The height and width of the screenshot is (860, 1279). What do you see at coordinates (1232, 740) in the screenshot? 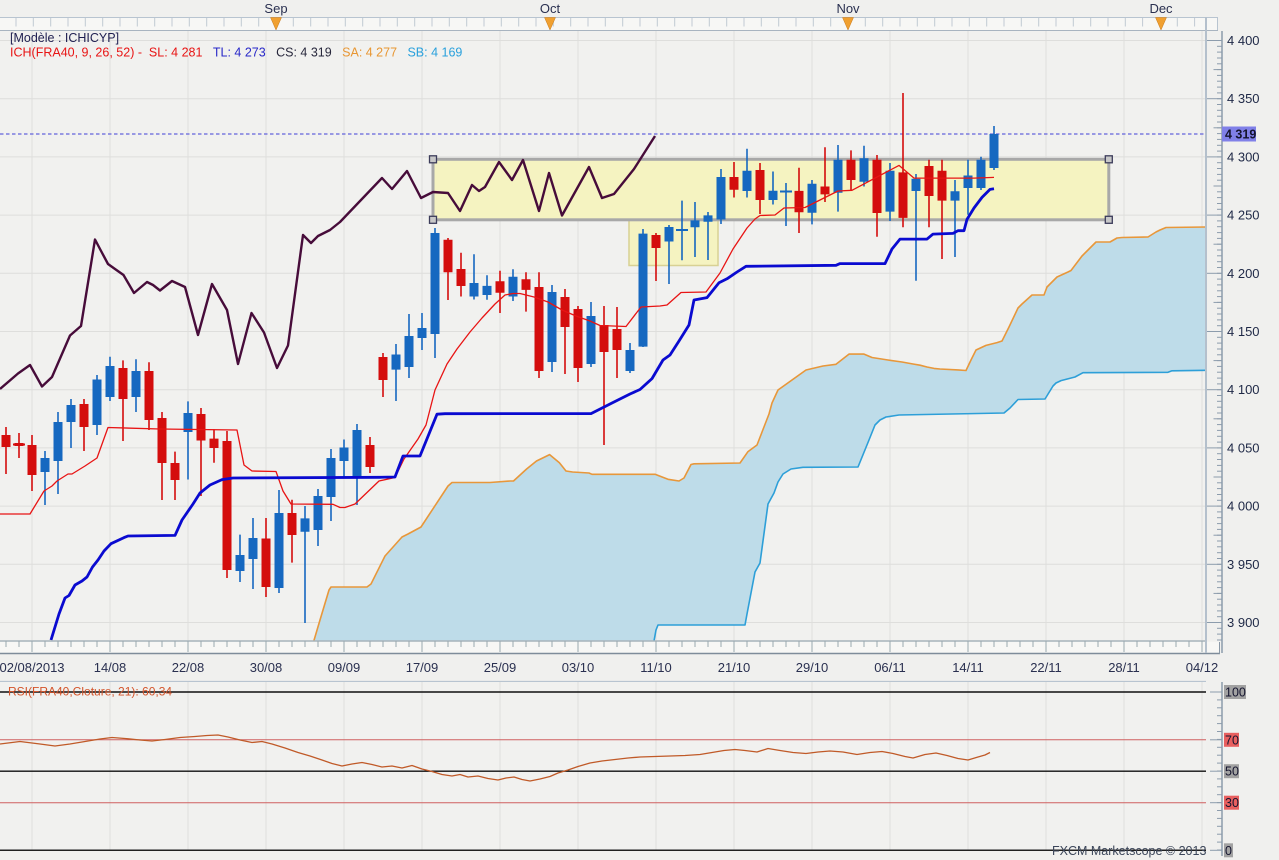
I see `svg-text: 70` at bounding box center [1232, 740].